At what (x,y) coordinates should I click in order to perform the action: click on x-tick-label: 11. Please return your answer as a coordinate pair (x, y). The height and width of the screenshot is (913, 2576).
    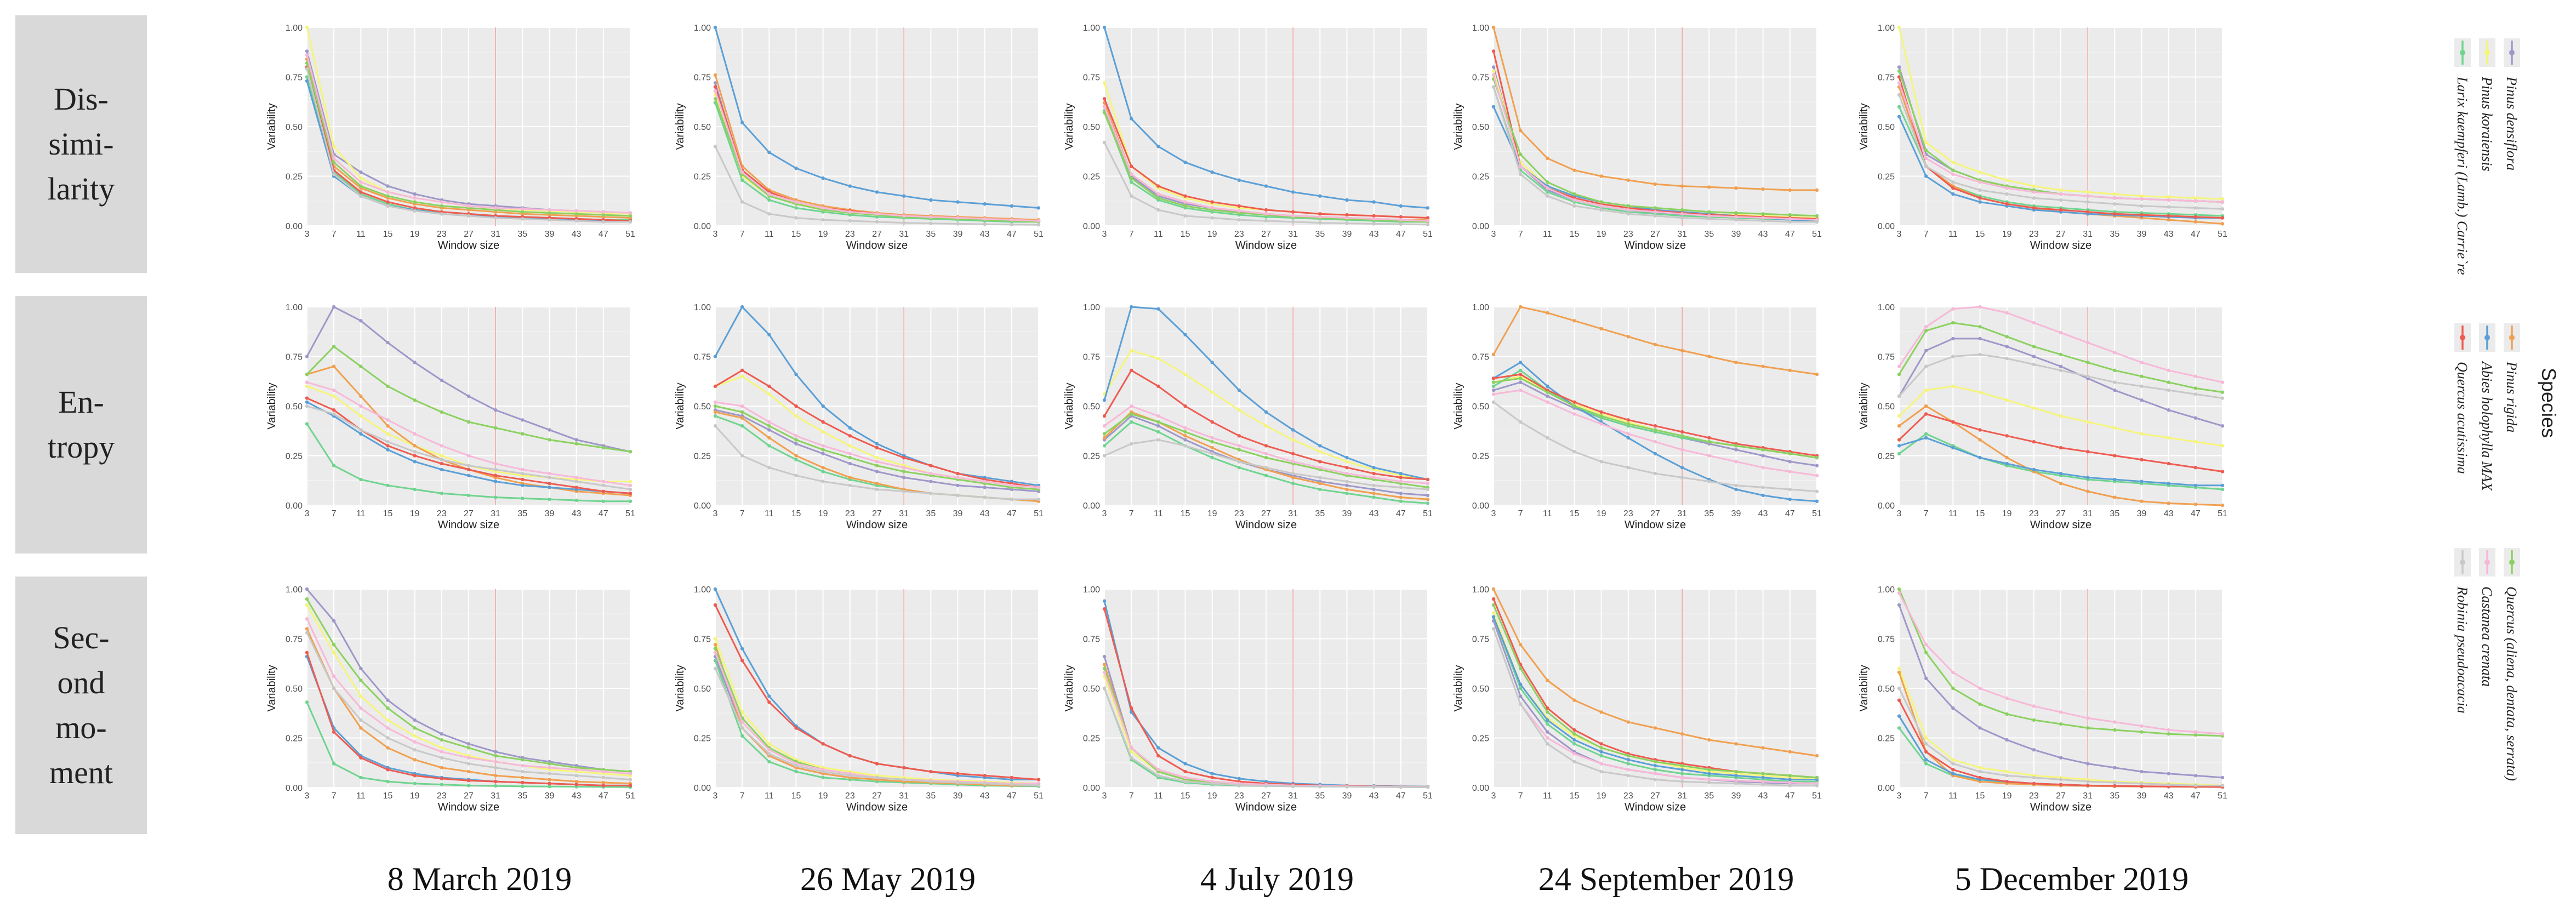
    Looking at the image, I should click on (769, 513).